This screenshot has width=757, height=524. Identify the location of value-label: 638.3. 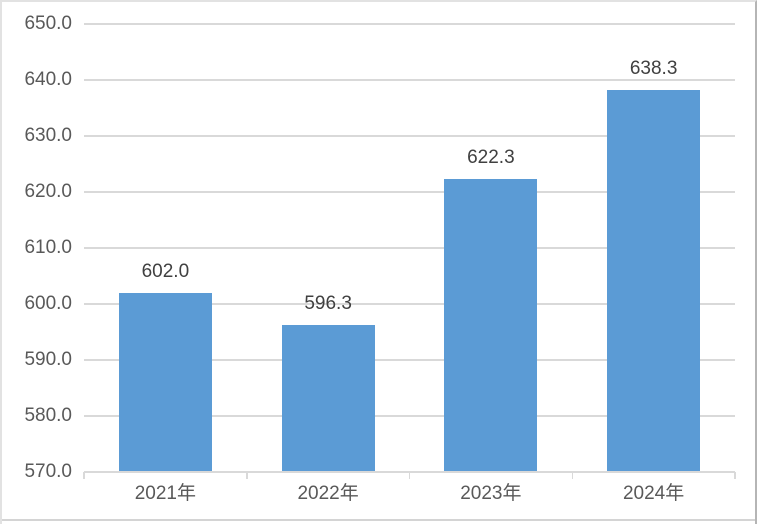
(653, 68).